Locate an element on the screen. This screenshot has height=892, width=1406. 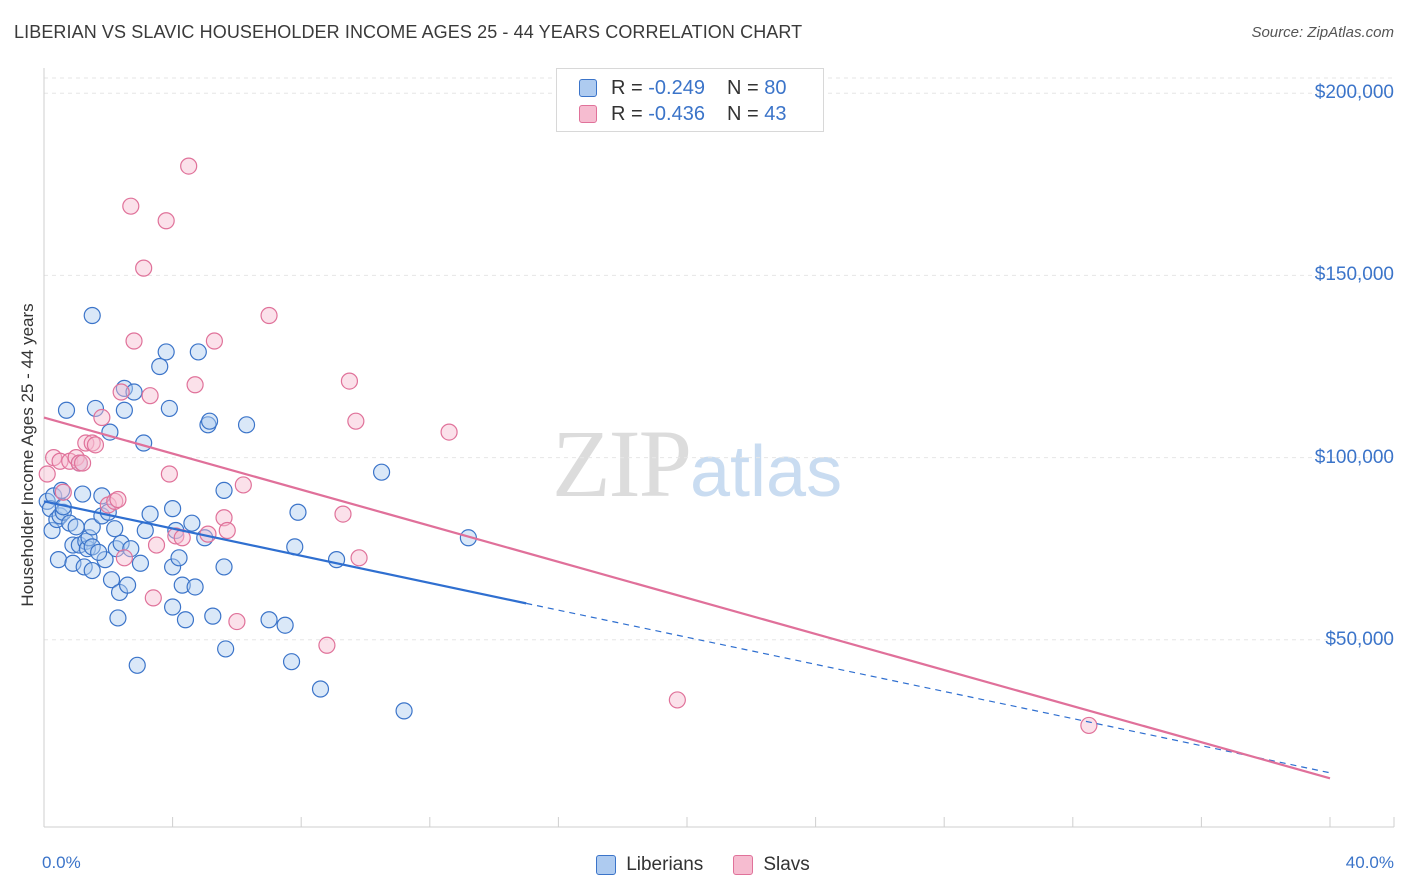
n-value: 80 is located at coordinates (775, 87).